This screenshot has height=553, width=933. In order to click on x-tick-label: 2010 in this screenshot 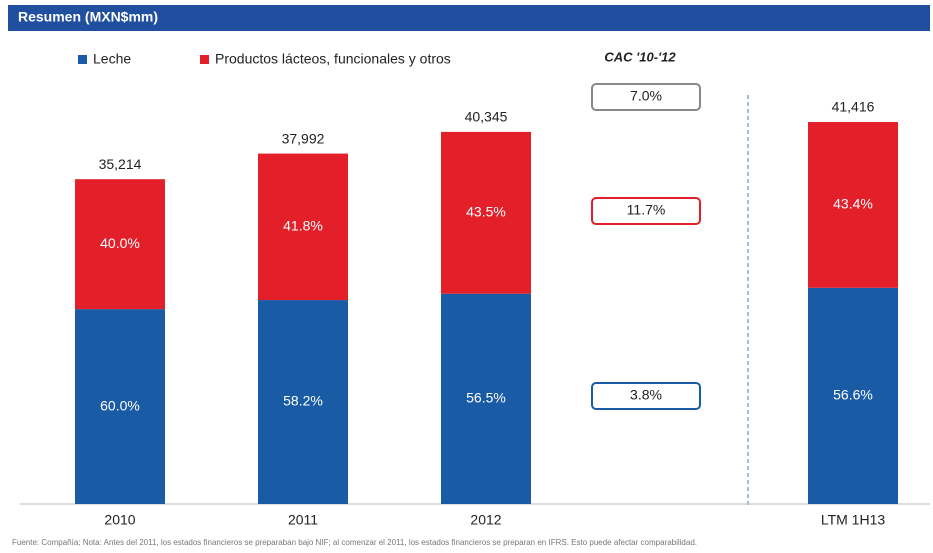, I will do `click(119, 520)`.